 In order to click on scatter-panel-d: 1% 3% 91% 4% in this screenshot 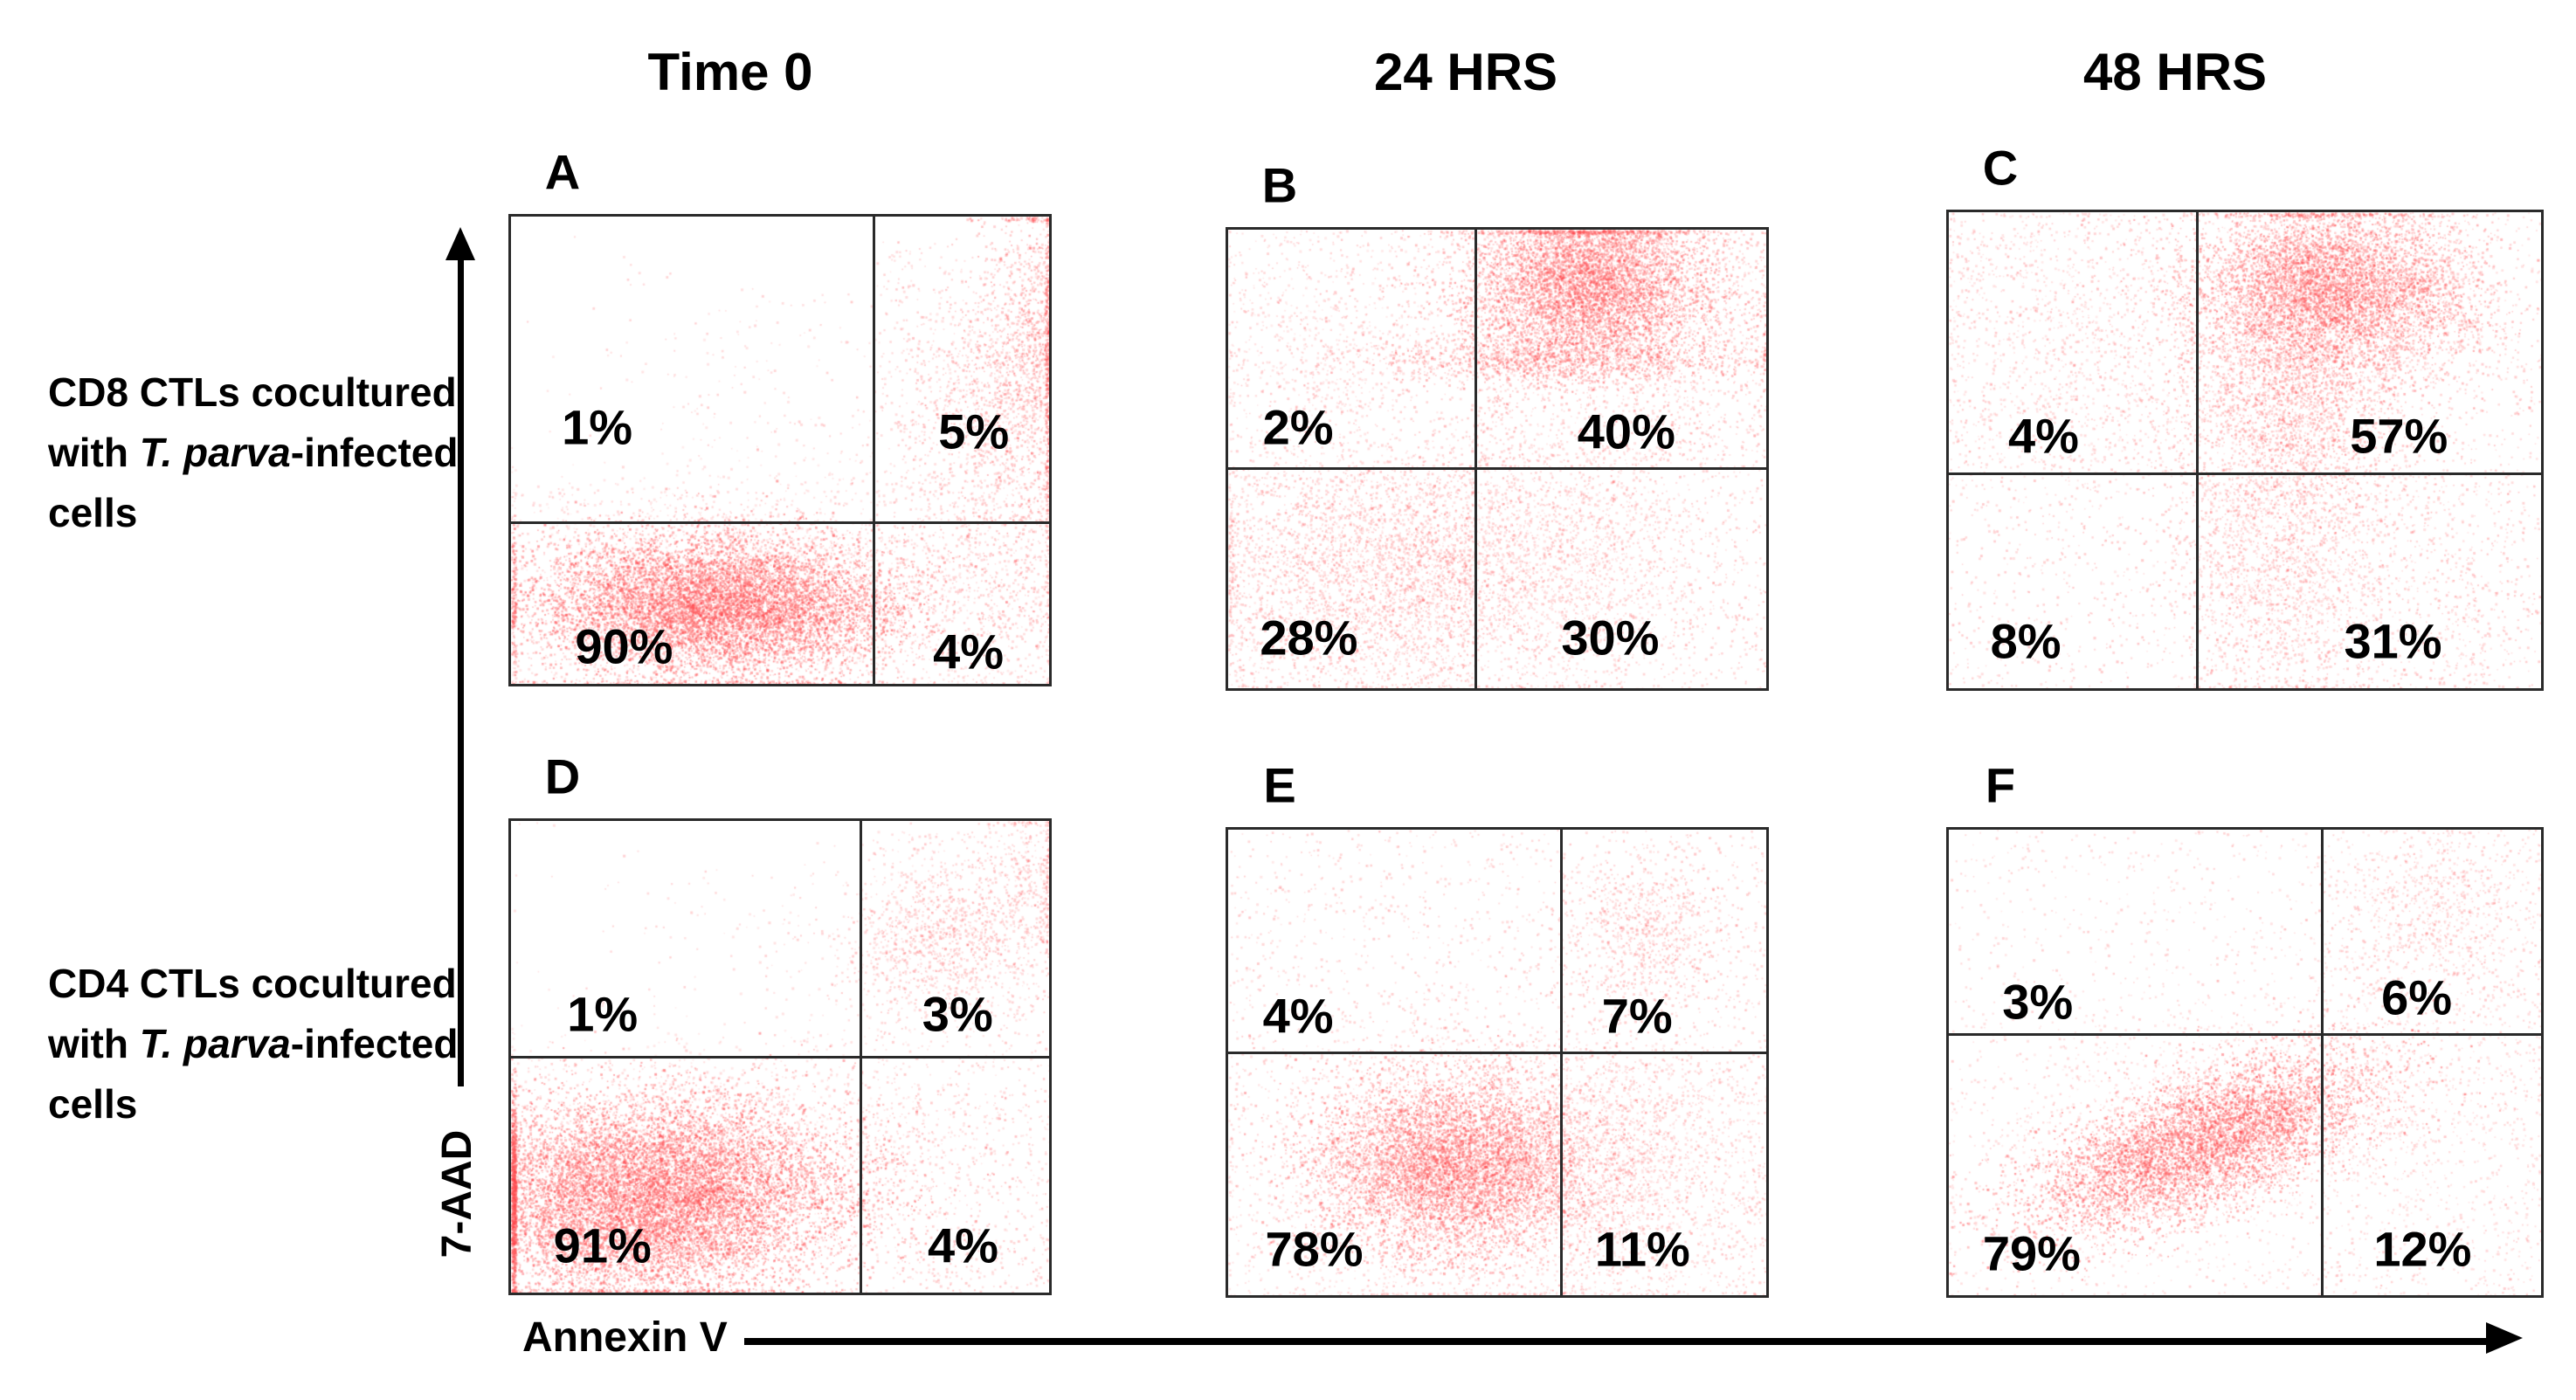, I will do `click(780, 1057)`.